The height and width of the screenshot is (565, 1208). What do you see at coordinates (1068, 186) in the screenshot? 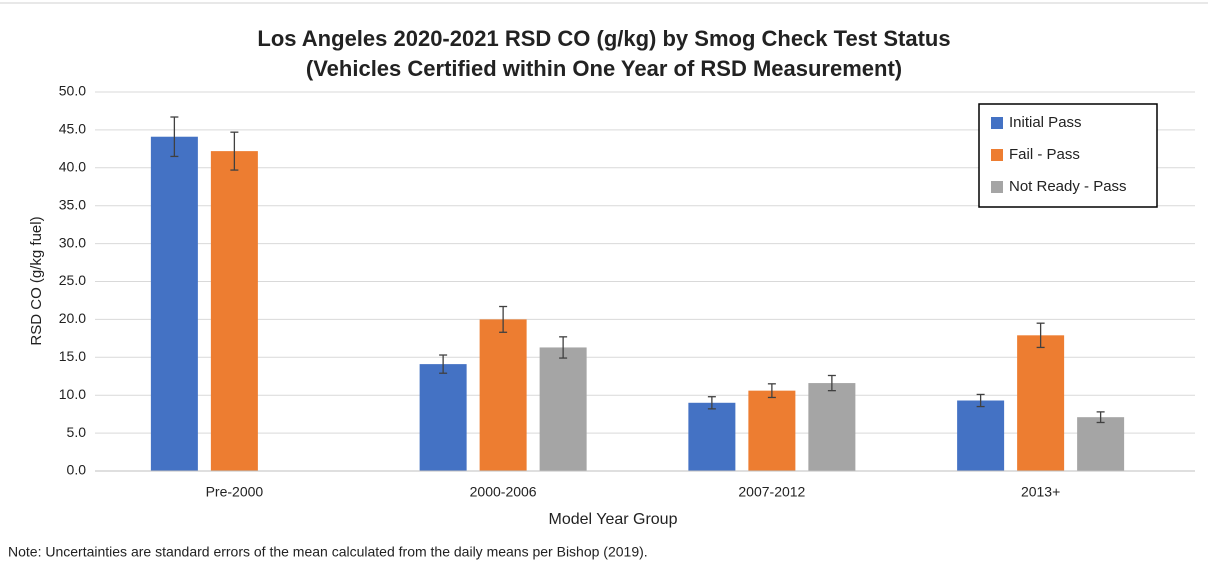
I see `legend-label: Not Ready - Pass` at bounding box center [1068, 186].